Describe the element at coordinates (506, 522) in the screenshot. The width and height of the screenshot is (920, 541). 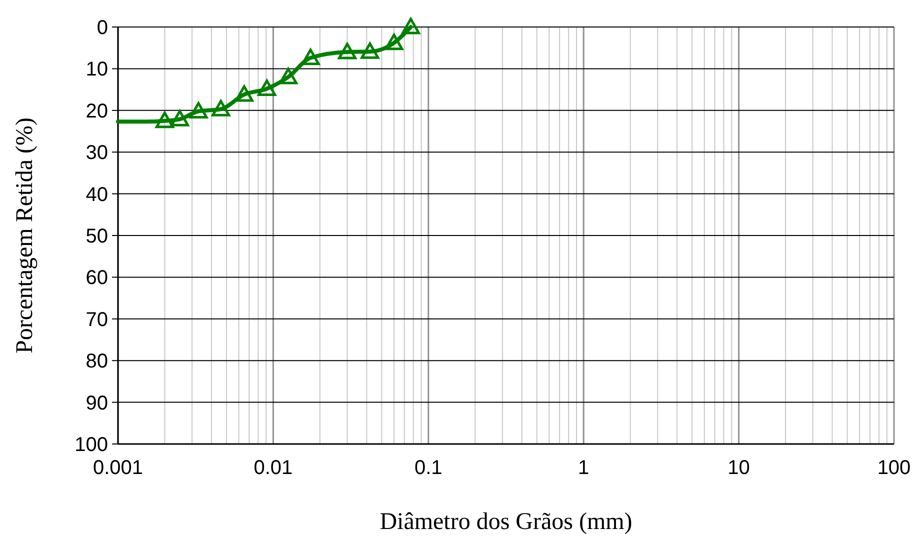
I see `x-axis-title: Diâmetro dos Grãos (mm)` at that location.